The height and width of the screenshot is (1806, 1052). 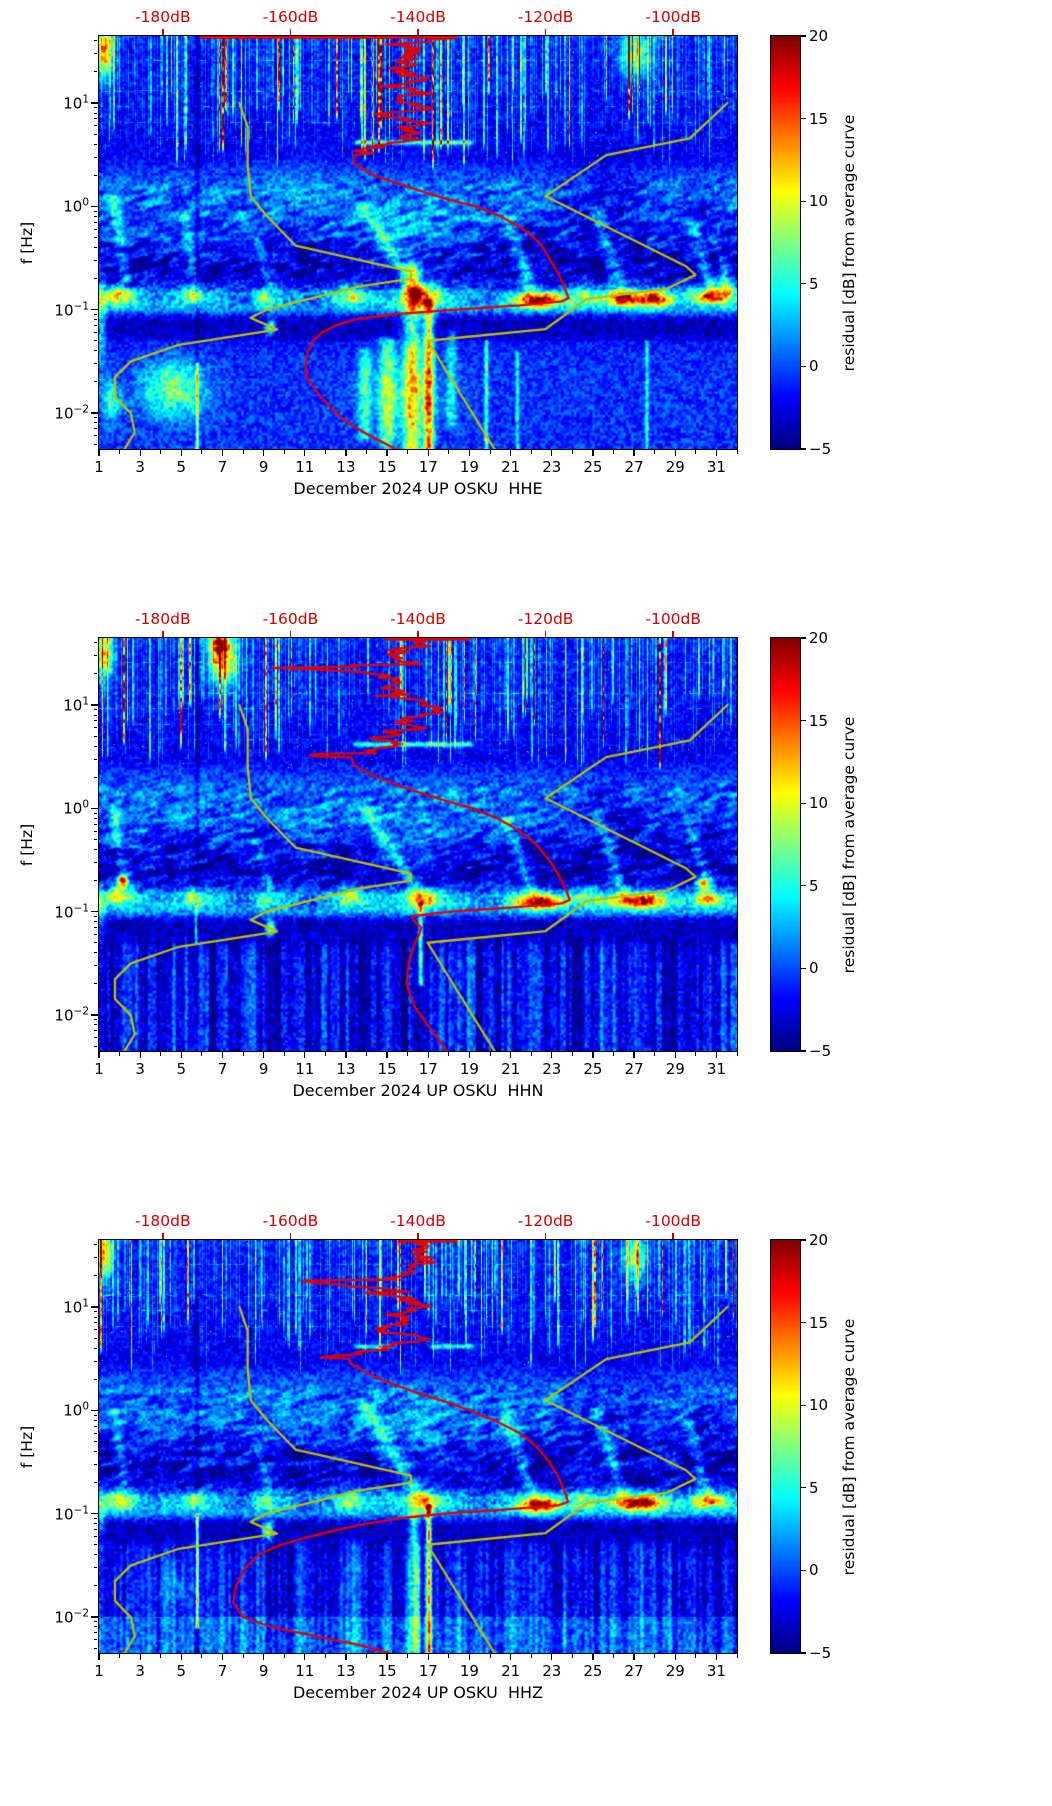 I want to click on x-axis-tick-label: 5, so click(x=181, y=1671).